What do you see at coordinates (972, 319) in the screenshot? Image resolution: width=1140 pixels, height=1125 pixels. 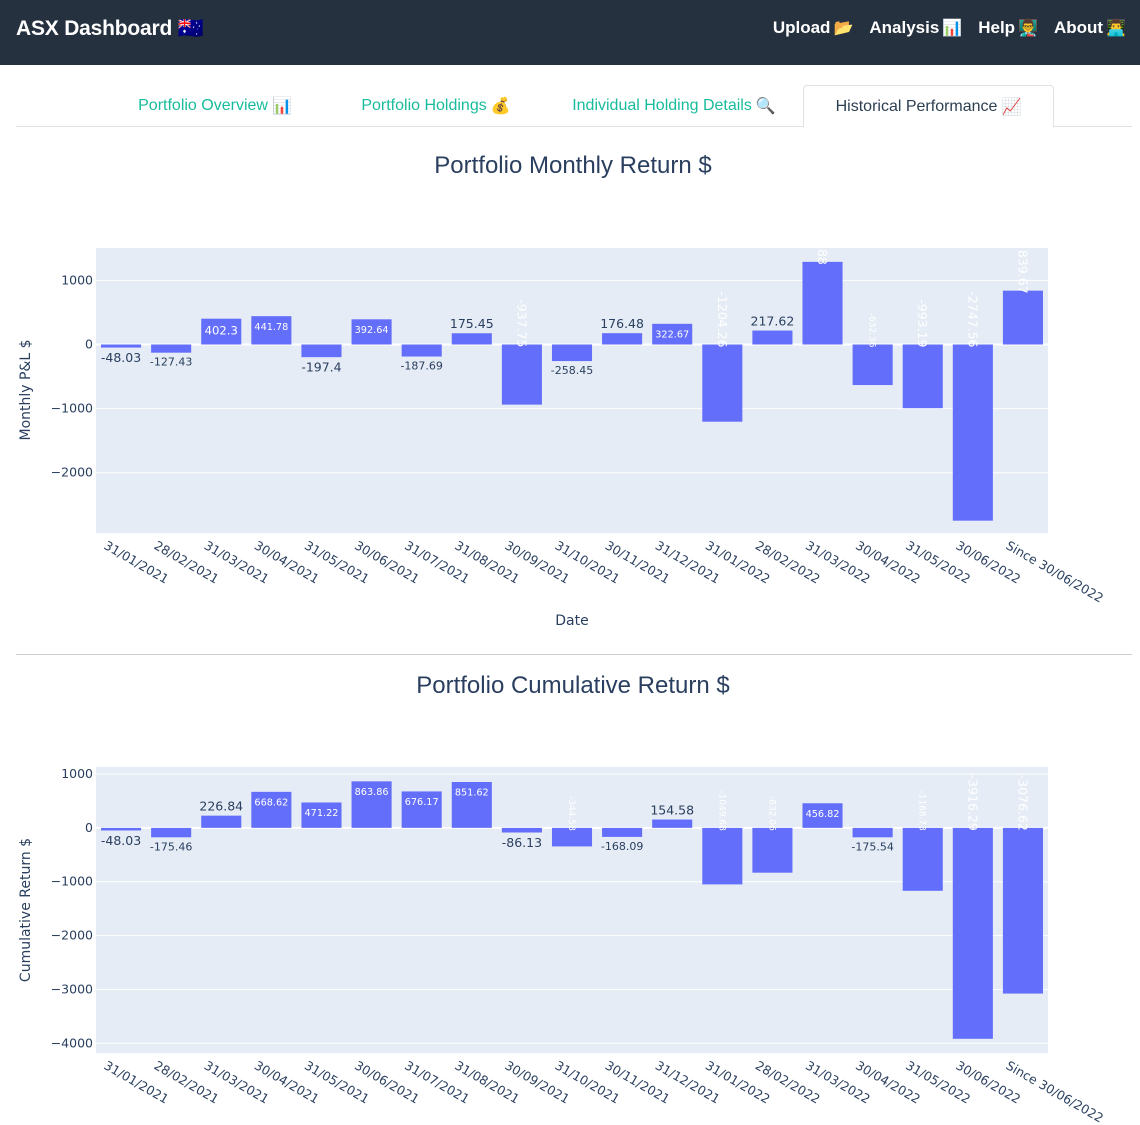 I see `bar-data-label: -2747.56` at bounding box center [972, 319].